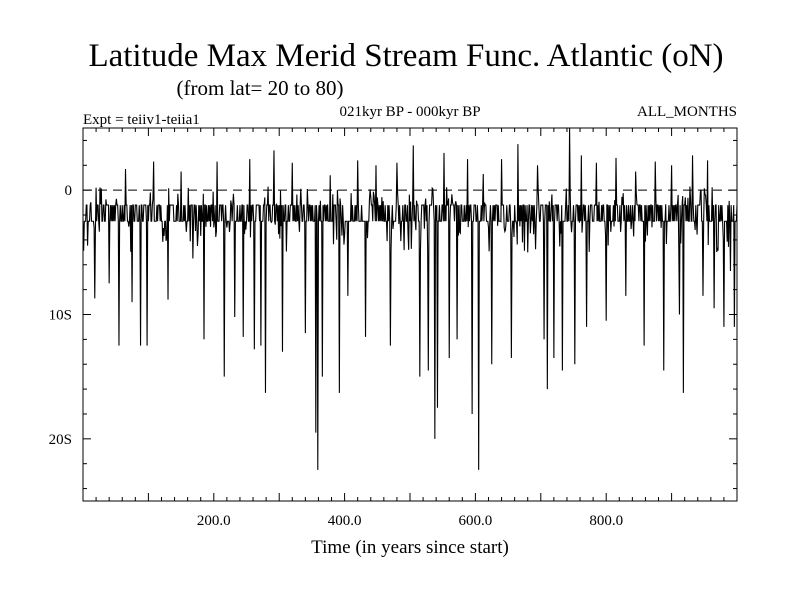 The width and height of the screenshot is (800, 600). Describe the element at coordinates (606, 521) in the screenshot. I see `x-tick-label: 800.0` at that location.